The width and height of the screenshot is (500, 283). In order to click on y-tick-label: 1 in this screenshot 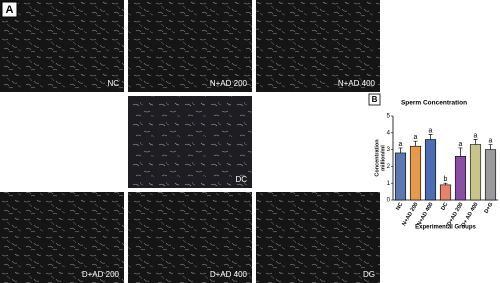, I will do `click(389, 184)`.